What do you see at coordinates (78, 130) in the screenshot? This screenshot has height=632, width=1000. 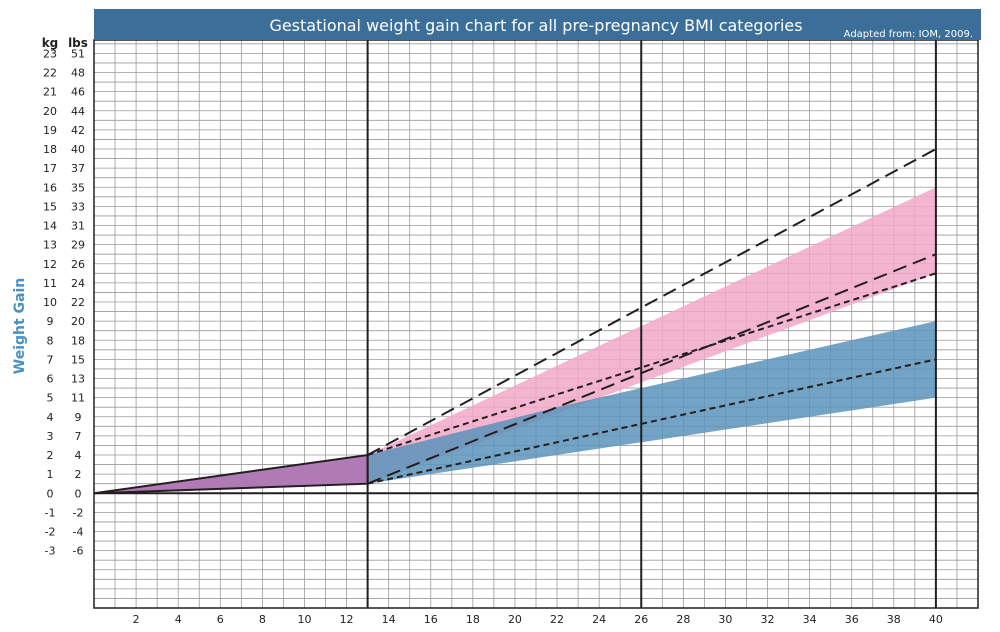 I see `lbs-tick-label: 42` at bounding box center [78, 130].